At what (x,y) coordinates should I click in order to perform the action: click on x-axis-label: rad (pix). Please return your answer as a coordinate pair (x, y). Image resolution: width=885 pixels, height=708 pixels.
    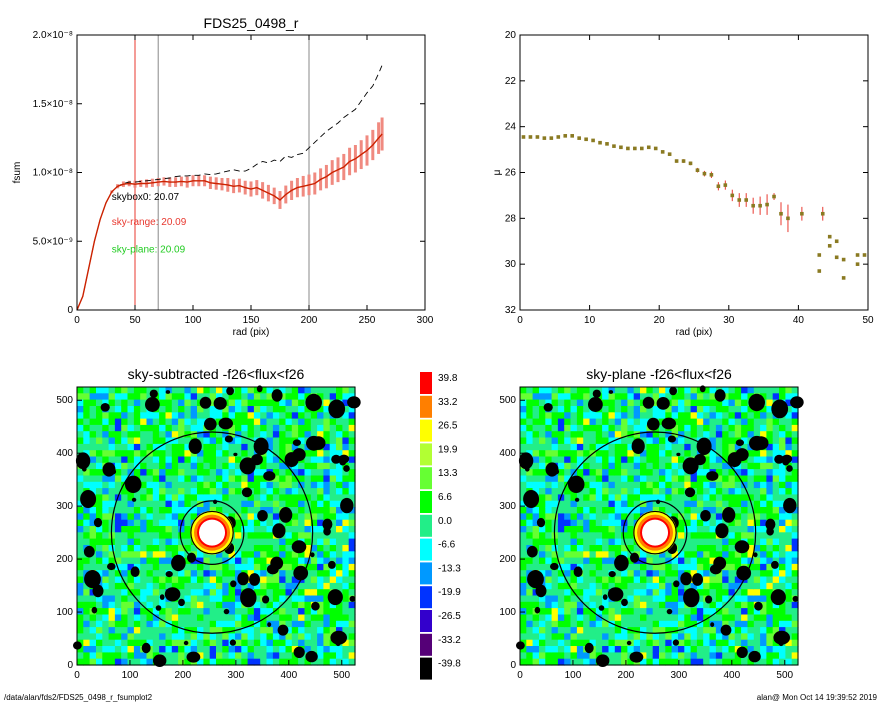
    Looking at the image, I should click on (251, 332).